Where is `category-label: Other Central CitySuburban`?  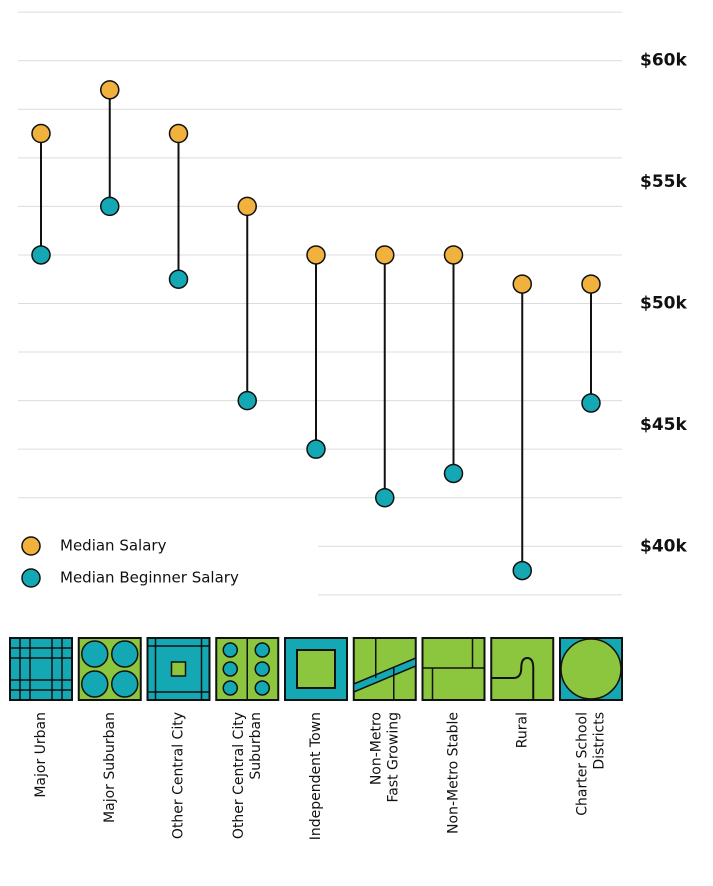
category-label: Other Central CitySuburban is located at coordinates (247, 775).